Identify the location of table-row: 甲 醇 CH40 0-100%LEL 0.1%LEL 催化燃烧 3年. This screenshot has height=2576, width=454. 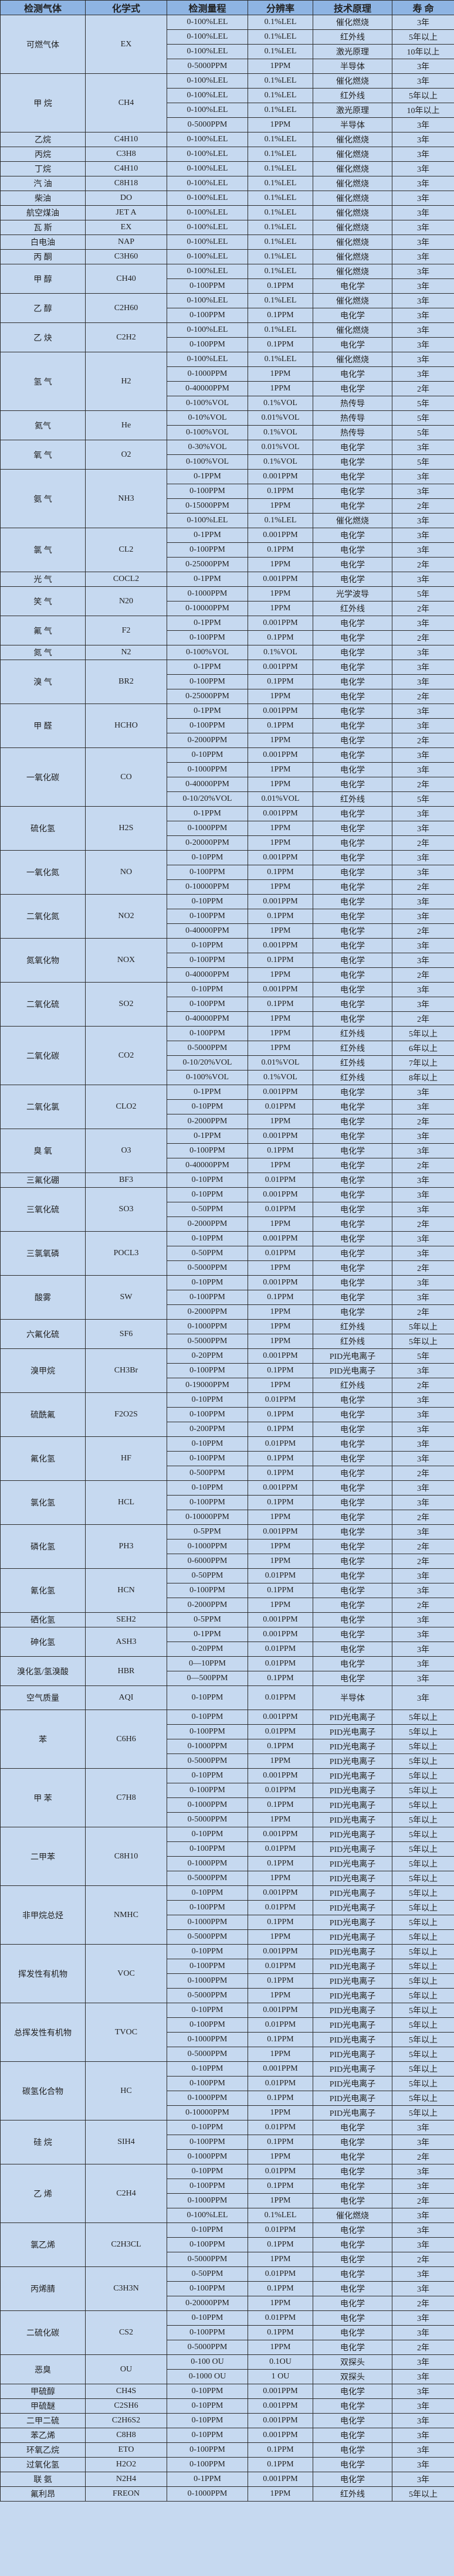
(227, 279).